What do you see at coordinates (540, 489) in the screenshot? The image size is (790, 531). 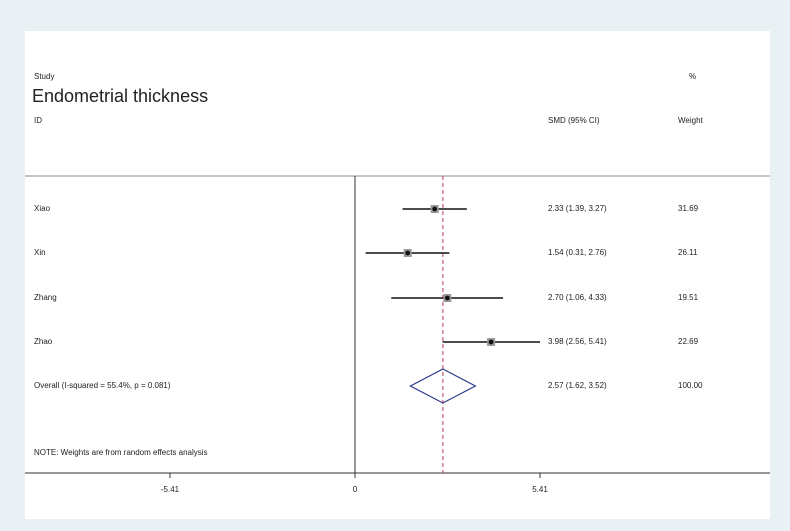 I see `x-tick-label-2: 5.41` at bounding box center [540, 489].